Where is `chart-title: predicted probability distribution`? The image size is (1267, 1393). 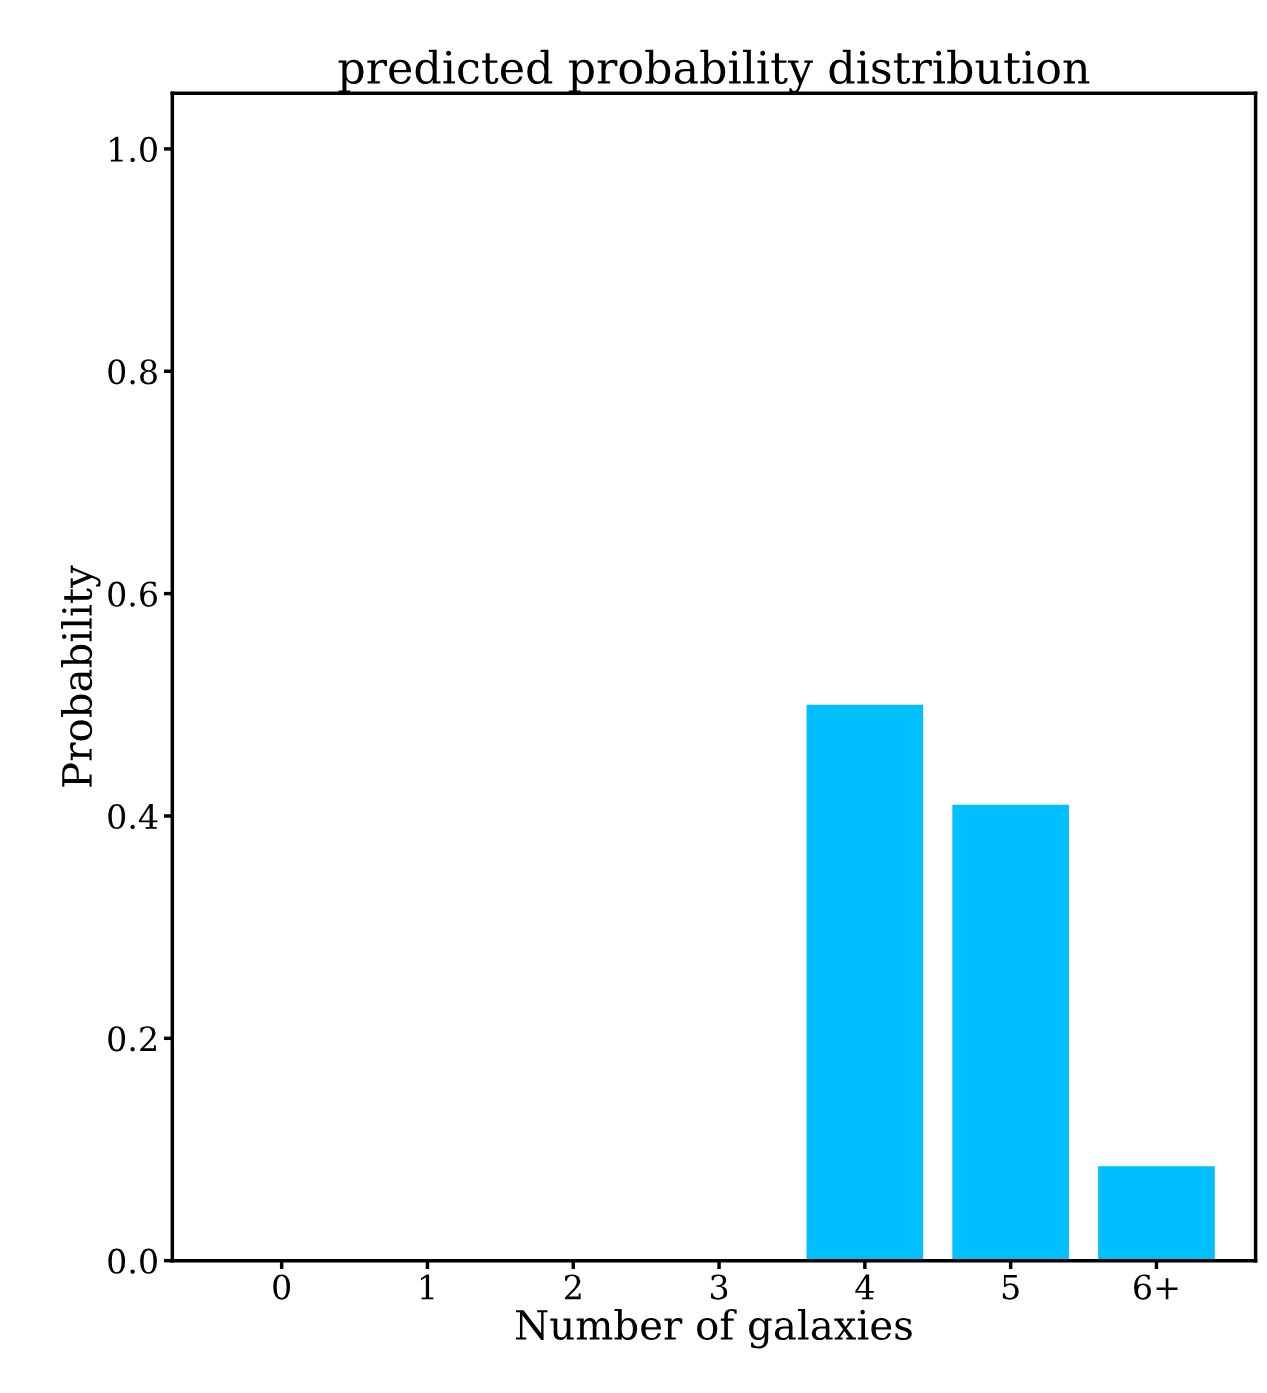
chart-title: predicted probability distribution is located at coordinates (714, 71).